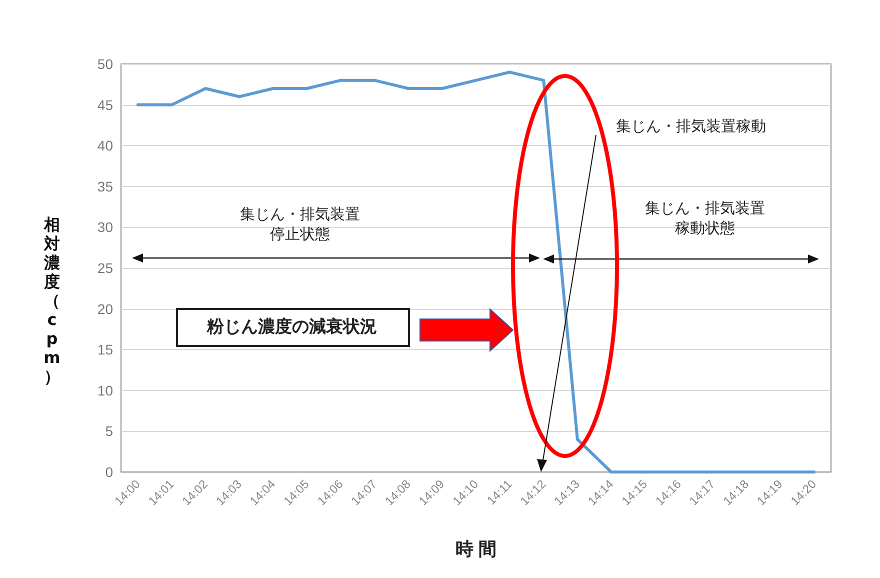  What do you see at coordinates (109, 472) in the screenshot?
I see `y-tick-label: 0` at bounding box center [109, 472].